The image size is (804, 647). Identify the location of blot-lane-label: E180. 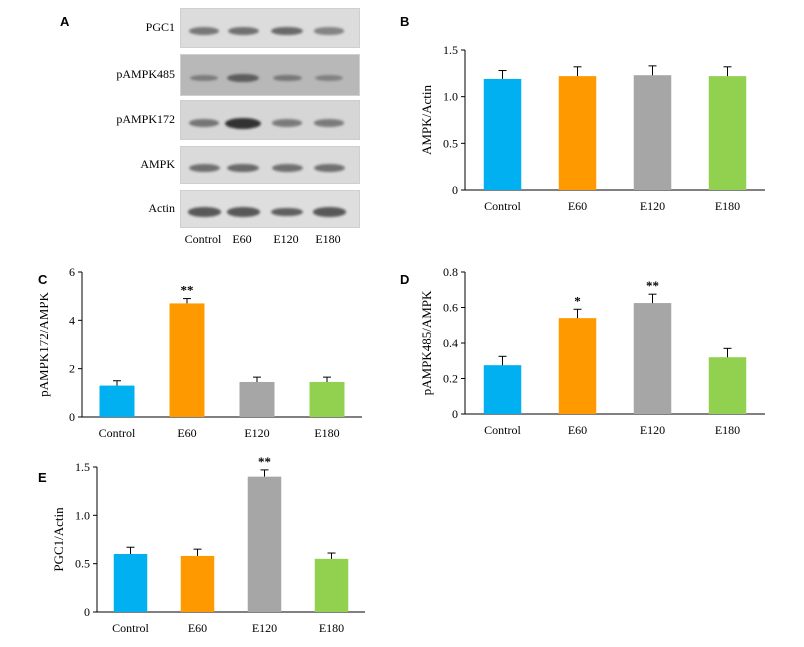
(328, 239).